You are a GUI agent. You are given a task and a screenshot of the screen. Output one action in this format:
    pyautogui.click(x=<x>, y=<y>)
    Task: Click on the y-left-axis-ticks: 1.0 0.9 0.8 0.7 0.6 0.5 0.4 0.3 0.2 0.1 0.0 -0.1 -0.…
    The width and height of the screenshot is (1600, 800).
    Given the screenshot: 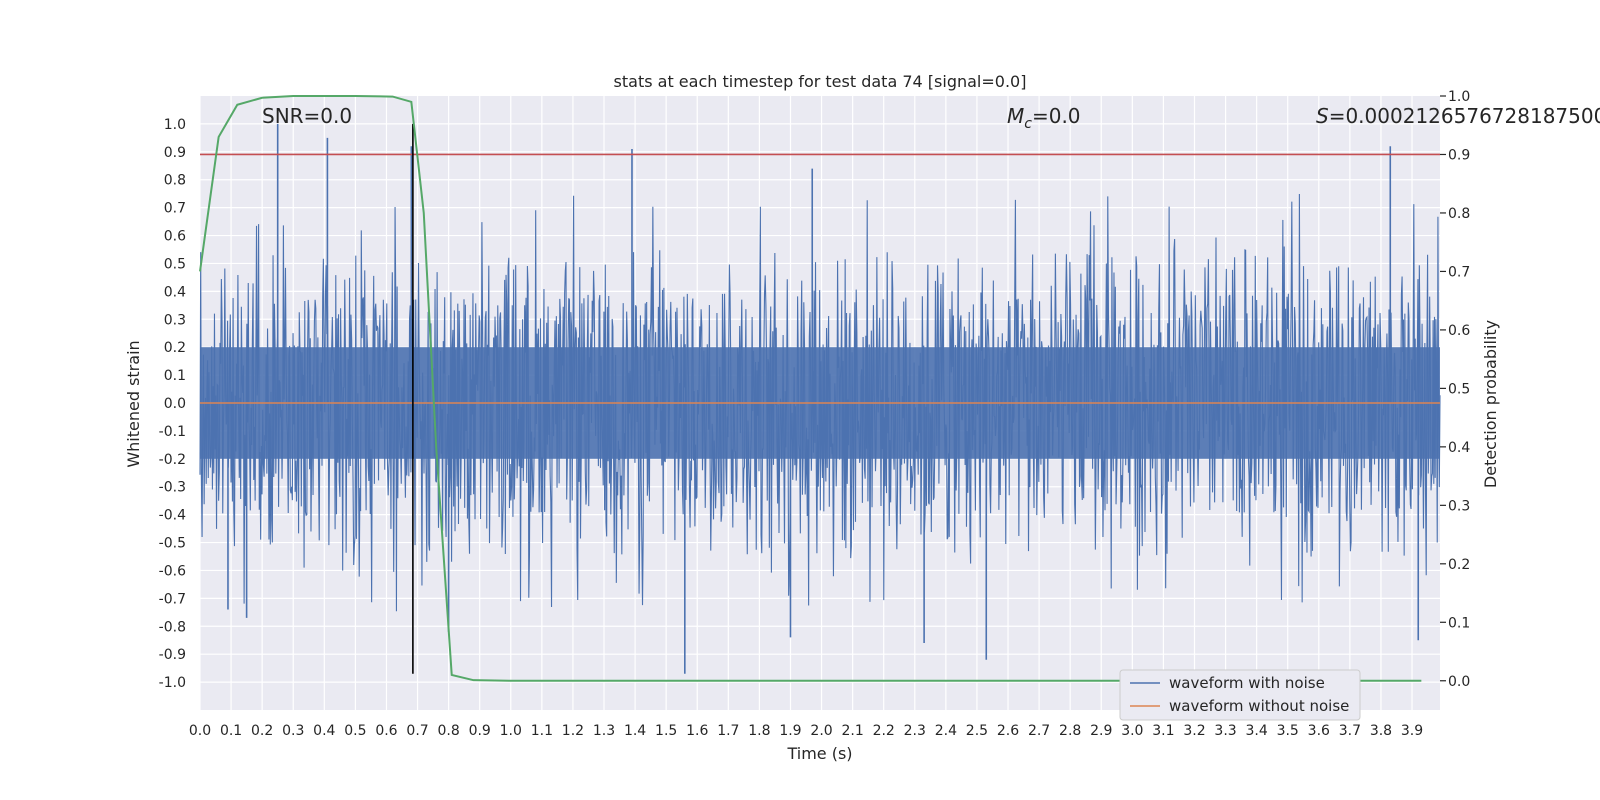 What is the action you would take?
    pyautogui.click(x=172, y=404)
    